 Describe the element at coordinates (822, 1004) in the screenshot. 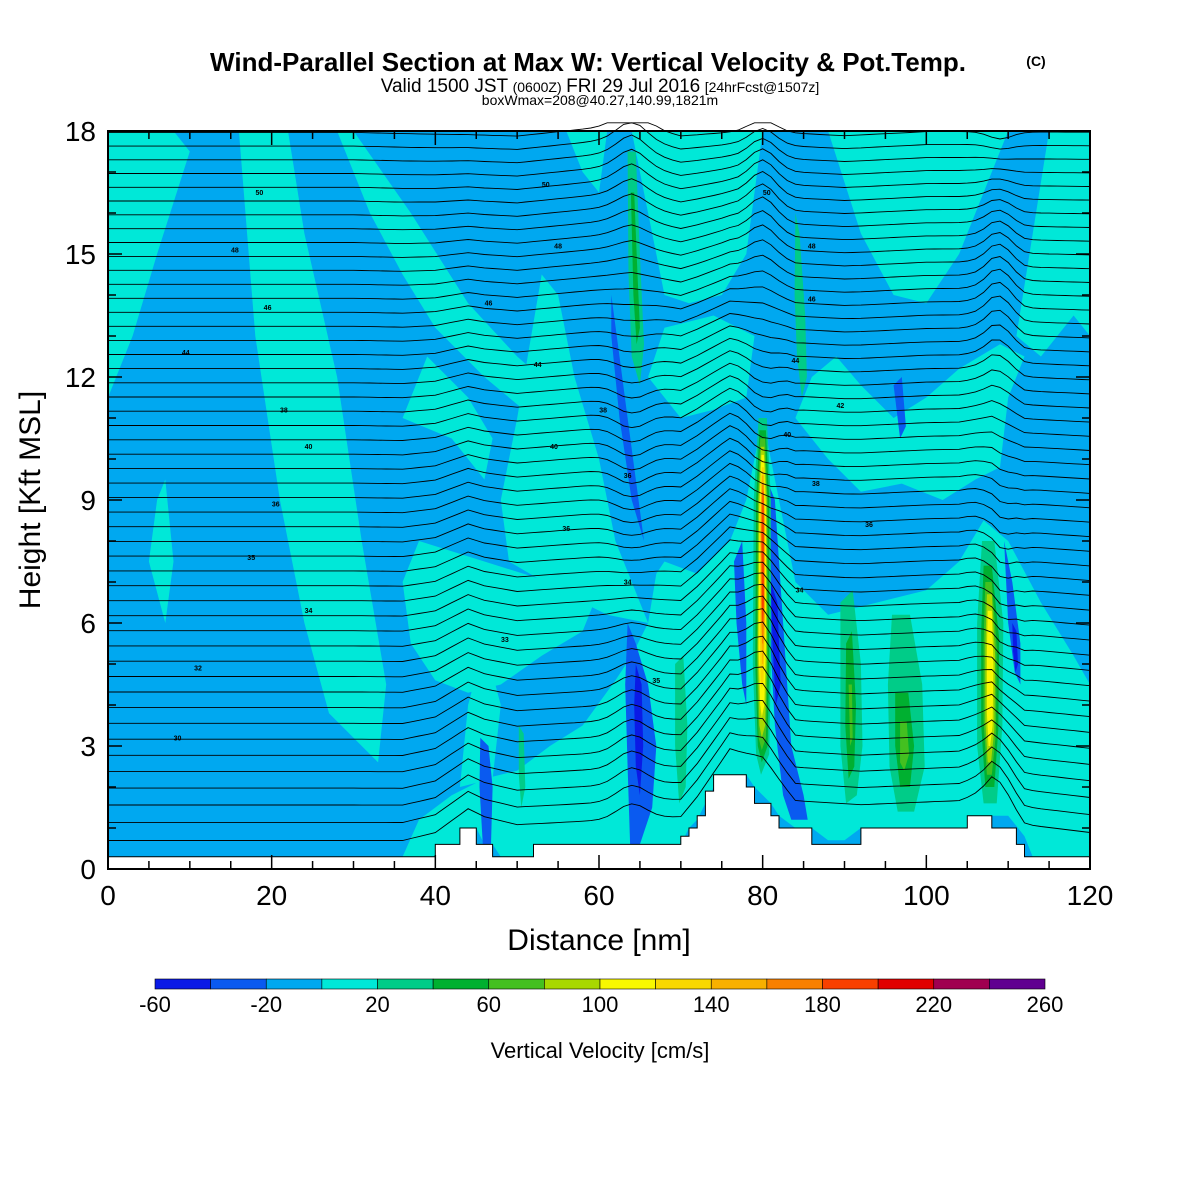

I see `colorbar-label-6: 180` at that location.